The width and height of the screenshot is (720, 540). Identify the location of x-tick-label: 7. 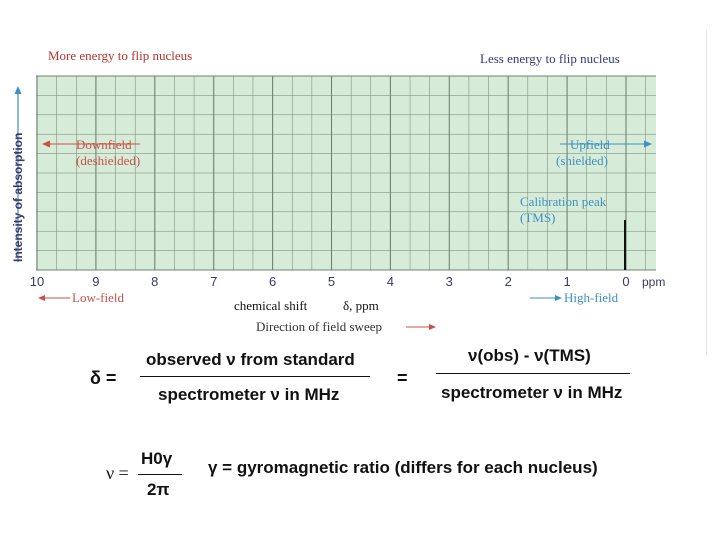
(213, 281).